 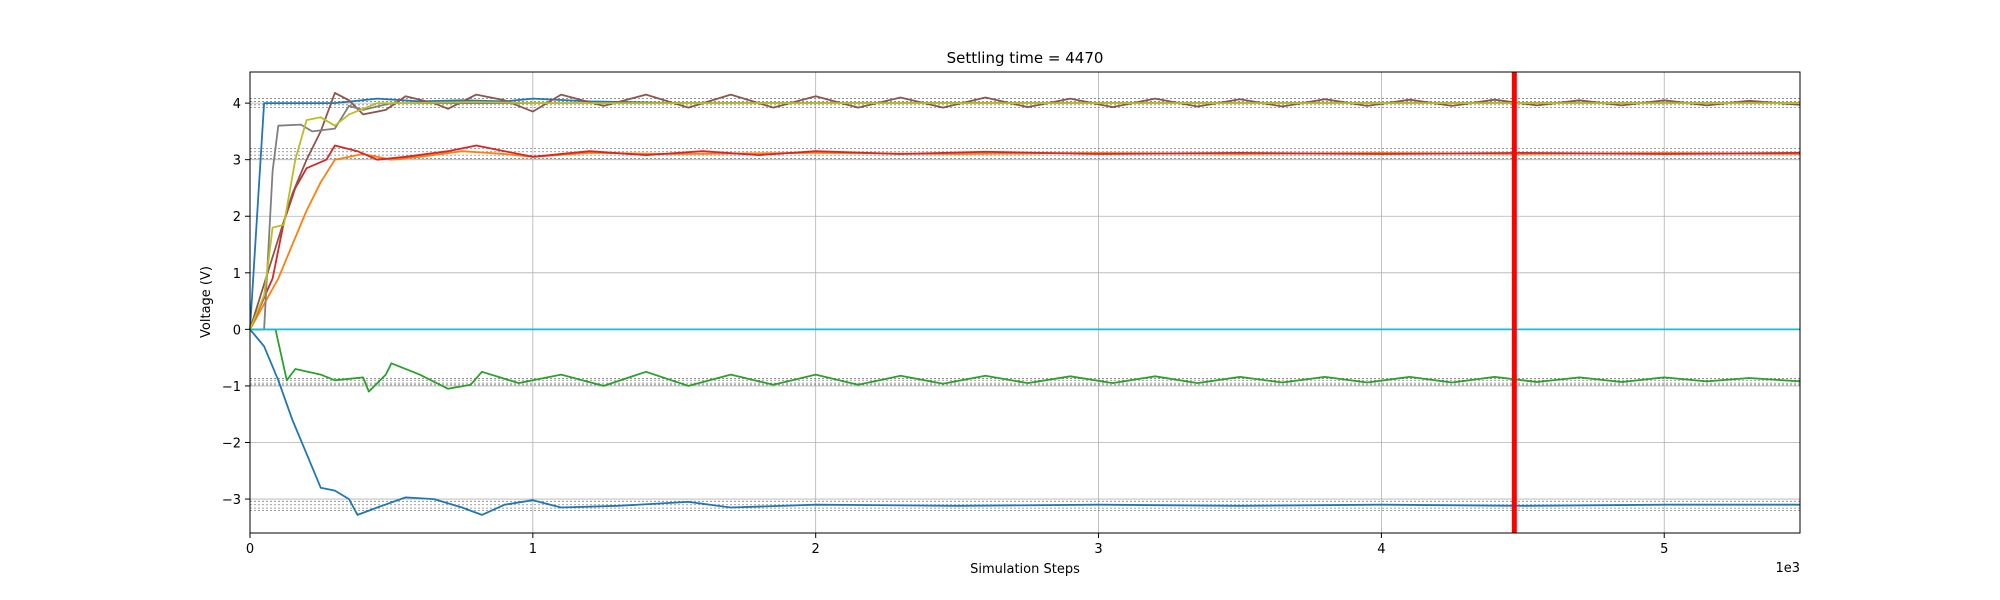 What do you see at coordinates (231, 387) in the screenshot?
I see `y-tick-label-2: −1` at bounding box center [231, 387].